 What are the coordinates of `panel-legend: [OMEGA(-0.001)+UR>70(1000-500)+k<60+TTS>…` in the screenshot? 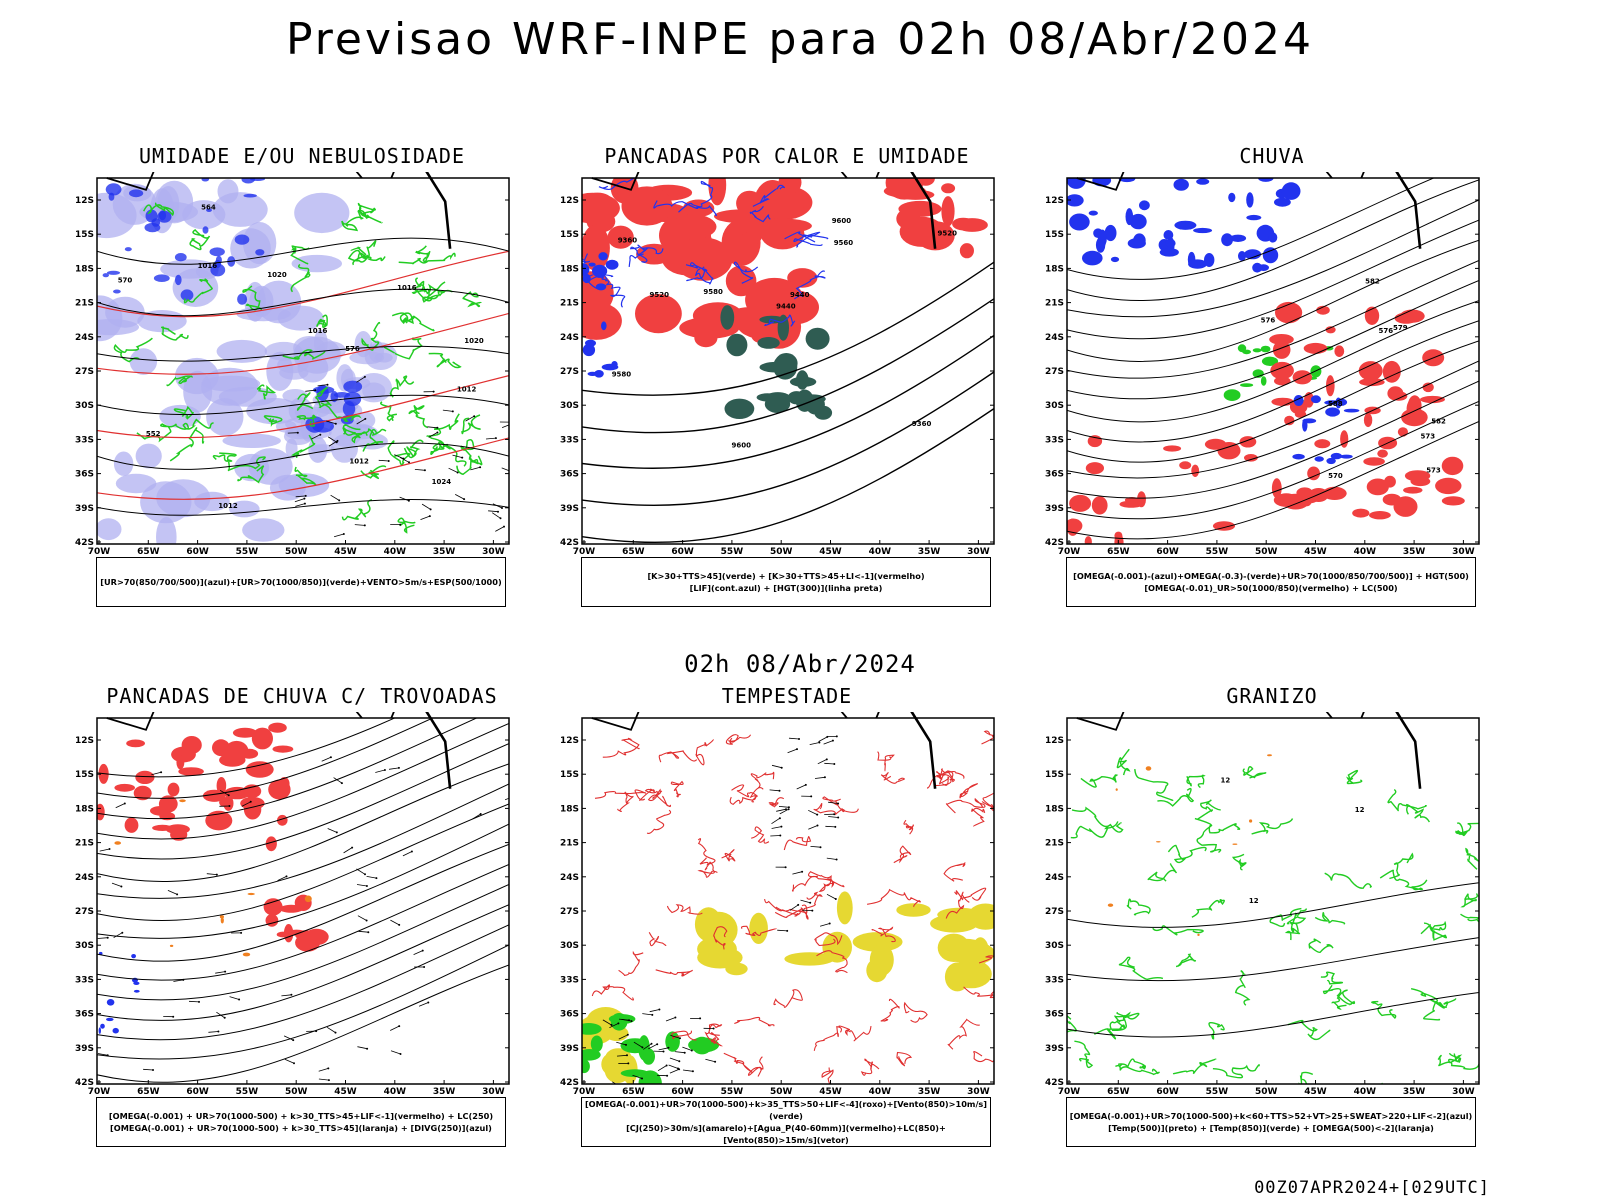 It's located at (1271, 1122).